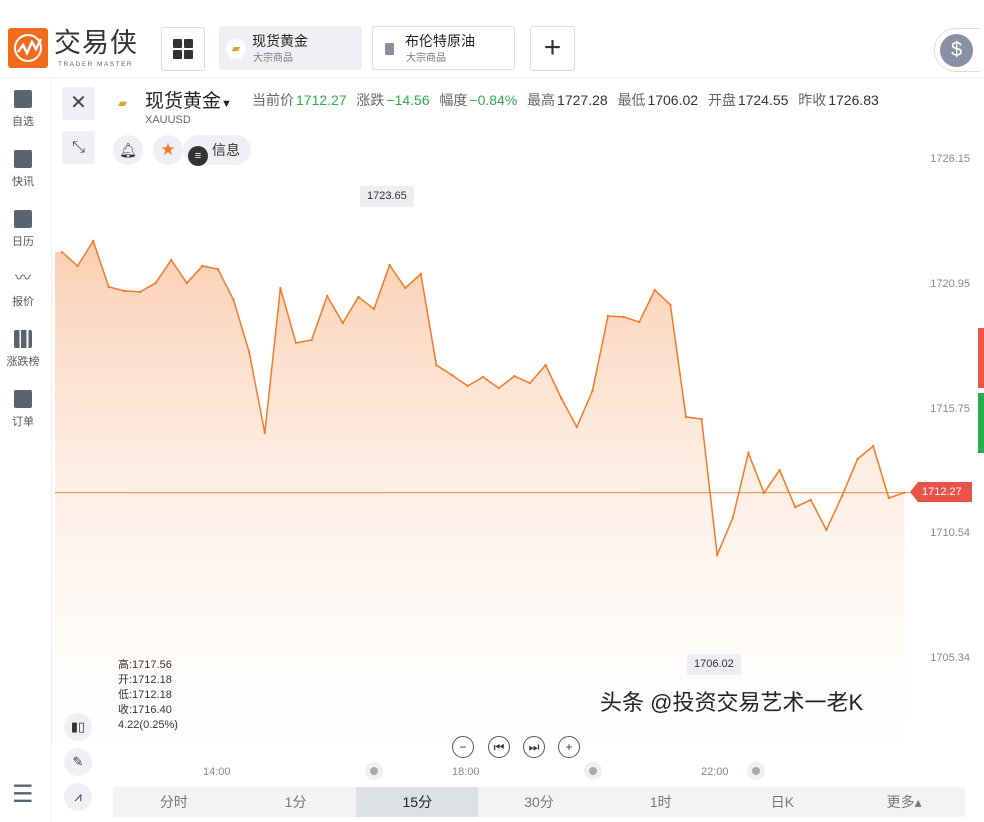  I want to click on x-tick-label: 22:00, so click(715, 772).